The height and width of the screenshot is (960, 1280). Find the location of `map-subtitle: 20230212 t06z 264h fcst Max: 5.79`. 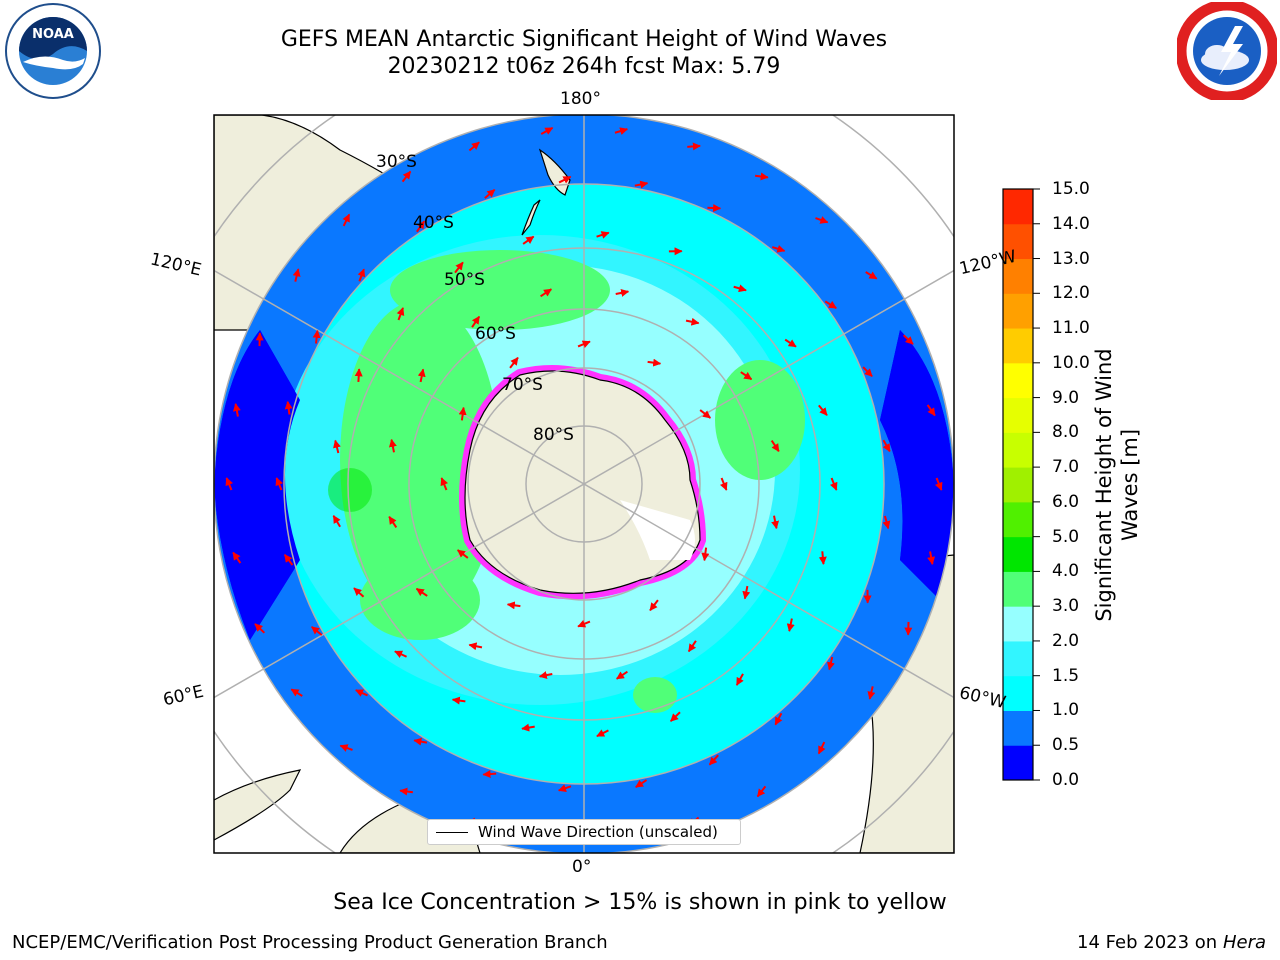

map-subtitle: 20230212 t06z 264h fcst Max: 5.79 is located at coordinates (584, 66).